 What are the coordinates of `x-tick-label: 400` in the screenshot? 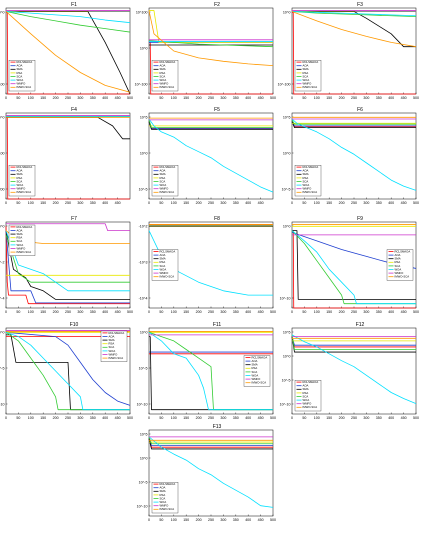 It's located at (105, 312).